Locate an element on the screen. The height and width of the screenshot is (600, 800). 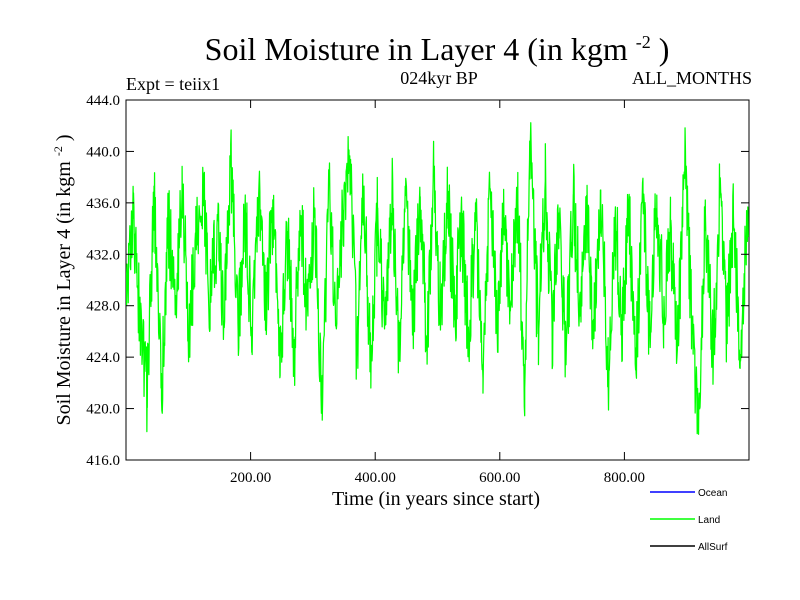
legend-label-ocean: Ocean is located at coordinates (712, 493).